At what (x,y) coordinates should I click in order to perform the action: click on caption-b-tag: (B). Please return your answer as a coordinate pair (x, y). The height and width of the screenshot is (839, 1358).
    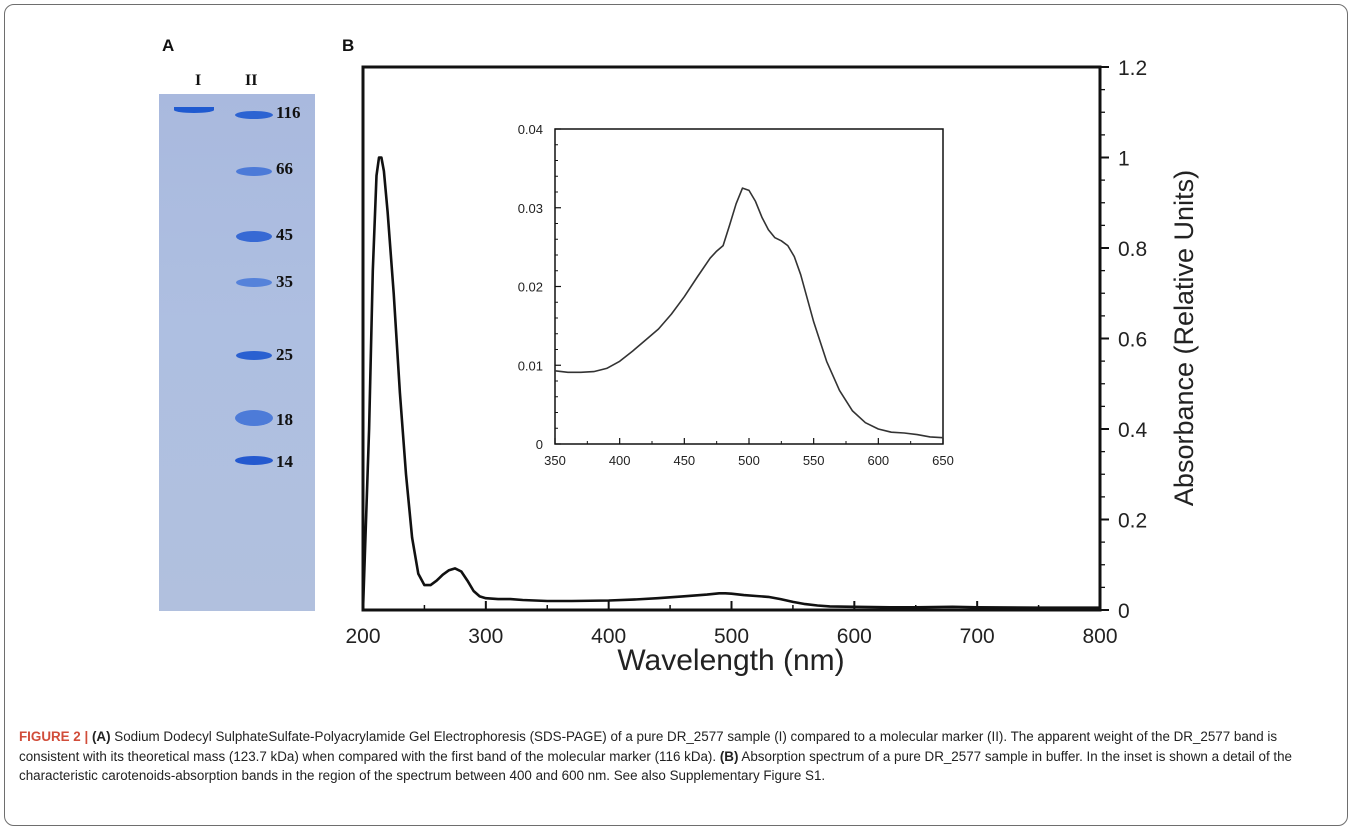
    Looking at the image, I should click on (729, 756).